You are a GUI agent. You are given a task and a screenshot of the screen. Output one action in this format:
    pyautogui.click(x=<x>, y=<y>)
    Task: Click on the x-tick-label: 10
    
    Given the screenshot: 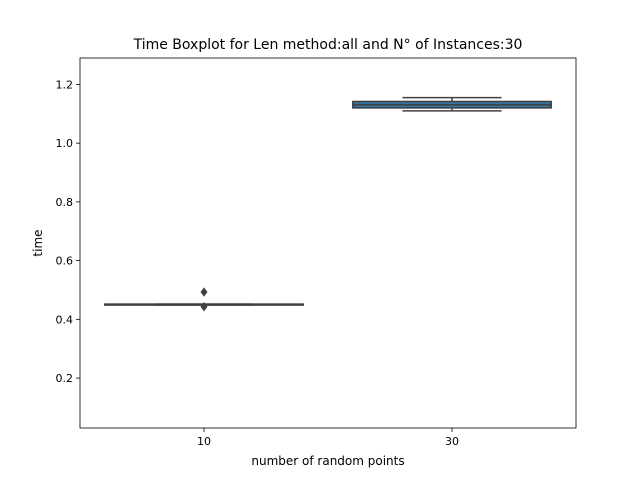 What is the action you would take?
    pyautogui.click(x=204, y=441)
    